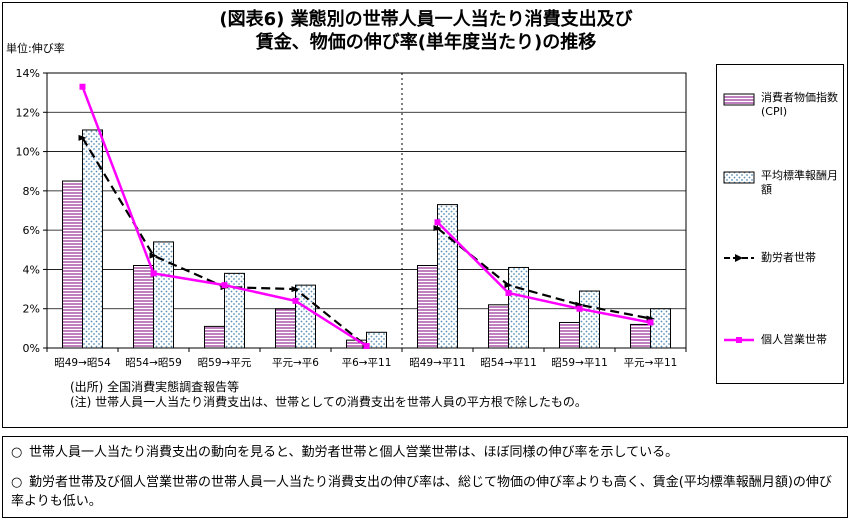 The width and height of the screenshot is (852, 520). What do you see at coordinates (155, 387) in the screenshot?
I see `source-note: (出所) 全国消費実態調査報告等` at bounding box center [155, 387].